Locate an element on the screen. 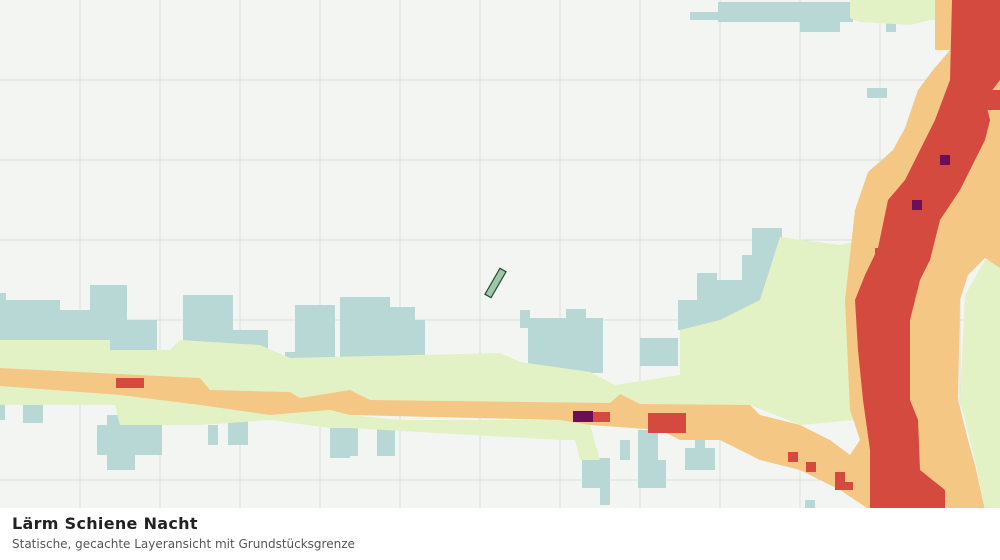 This screenshot has height=560, width=1000. noise-zone-high is located at coordinates (927, 255).